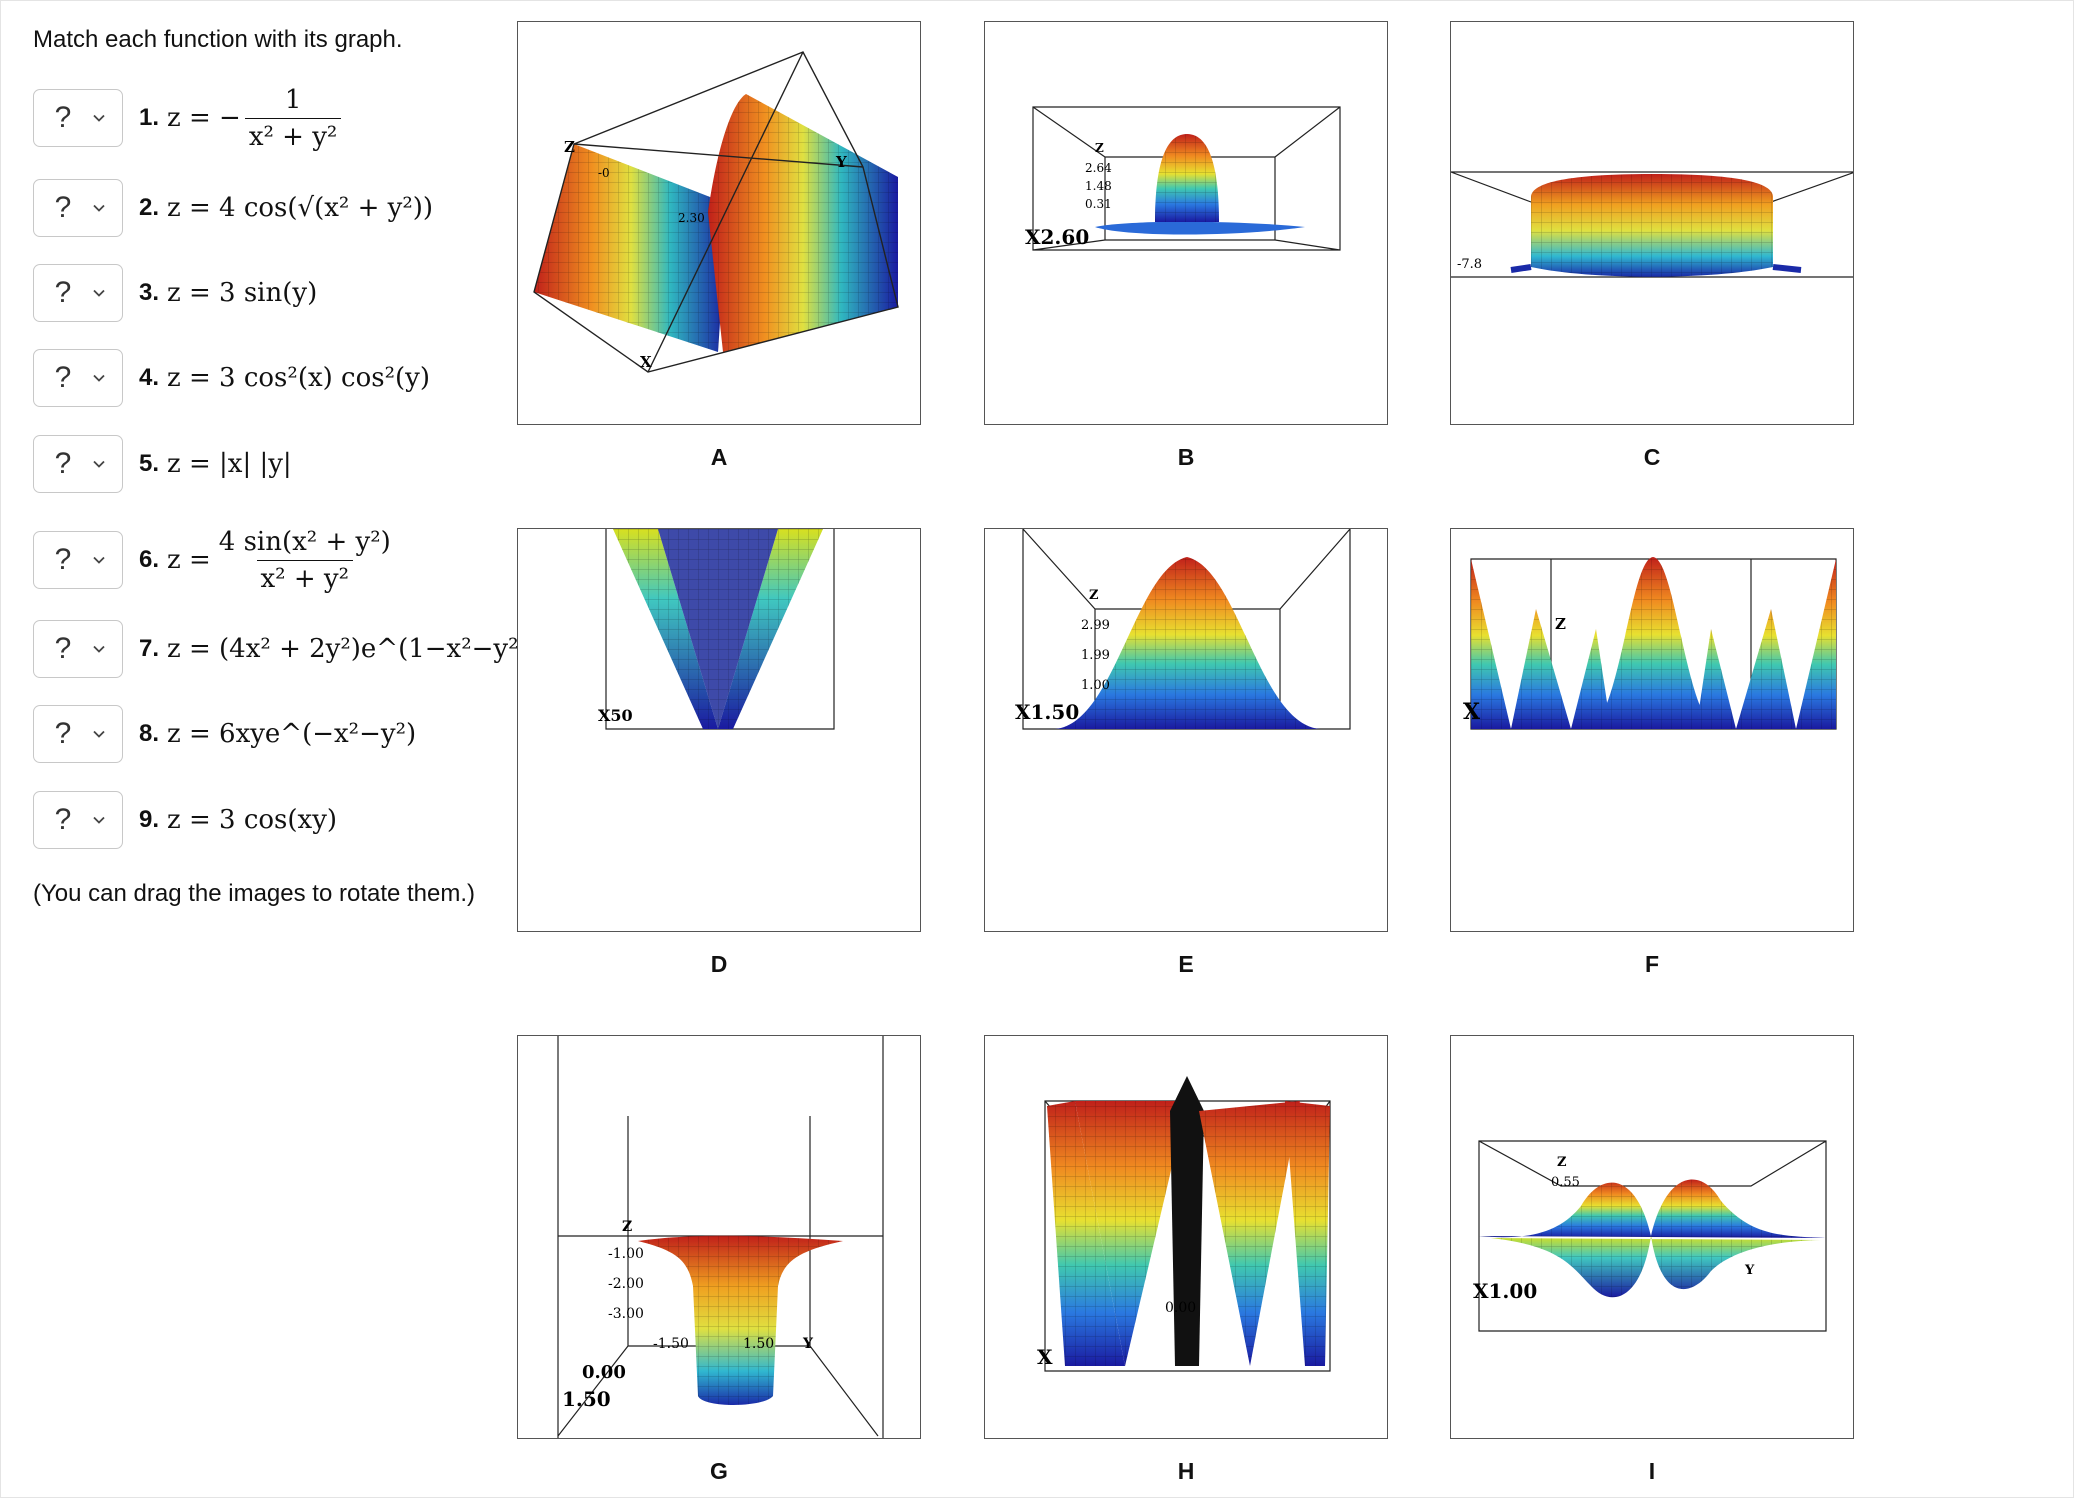 This screenshot has height=1498, width=2074. Describe the element at coordinates (215, 464) in the screenshot. I see `function-label-5: 5. z = |x| |y|` at that location.